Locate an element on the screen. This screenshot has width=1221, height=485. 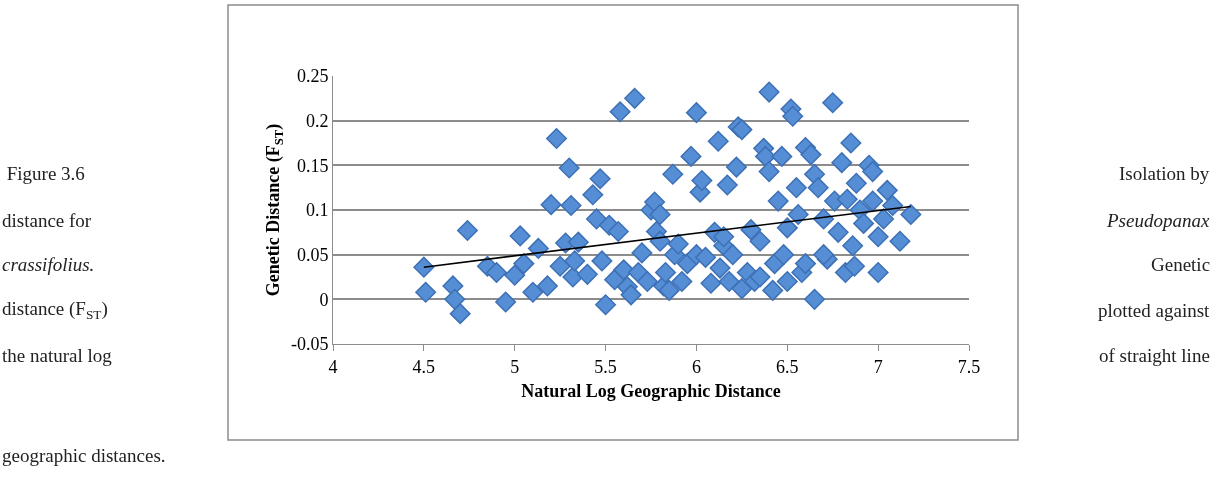
y-tick-label: -0.05 is located at coordinates (309, 344).